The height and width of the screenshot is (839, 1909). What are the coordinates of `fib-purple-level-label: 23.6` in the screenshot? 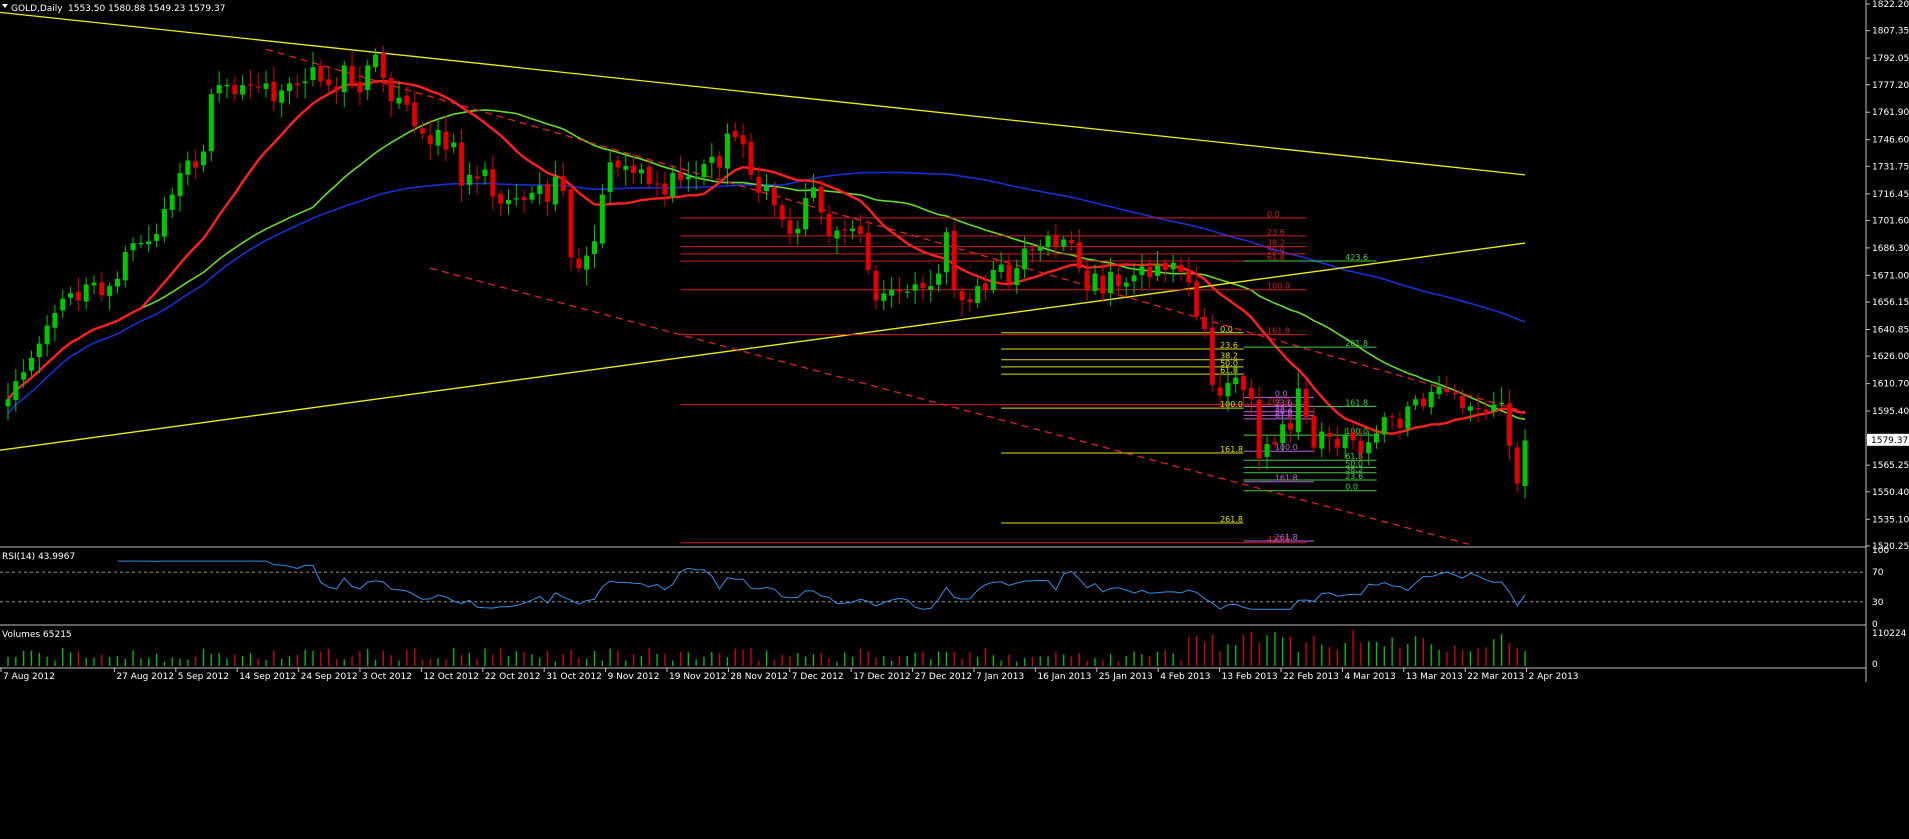 It's located at (1284, 402).